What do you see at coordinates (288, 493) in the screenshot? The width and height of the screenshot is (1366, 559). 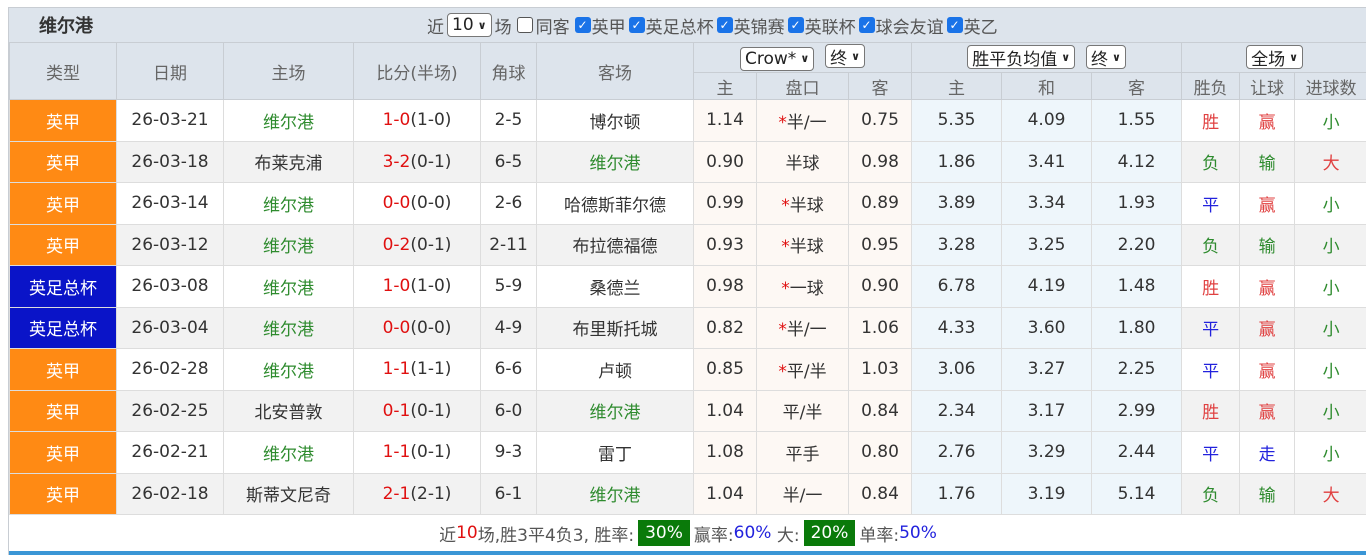 I see `home-team-link: 斯蒂文尼奇` at bounding box center [288, 493].